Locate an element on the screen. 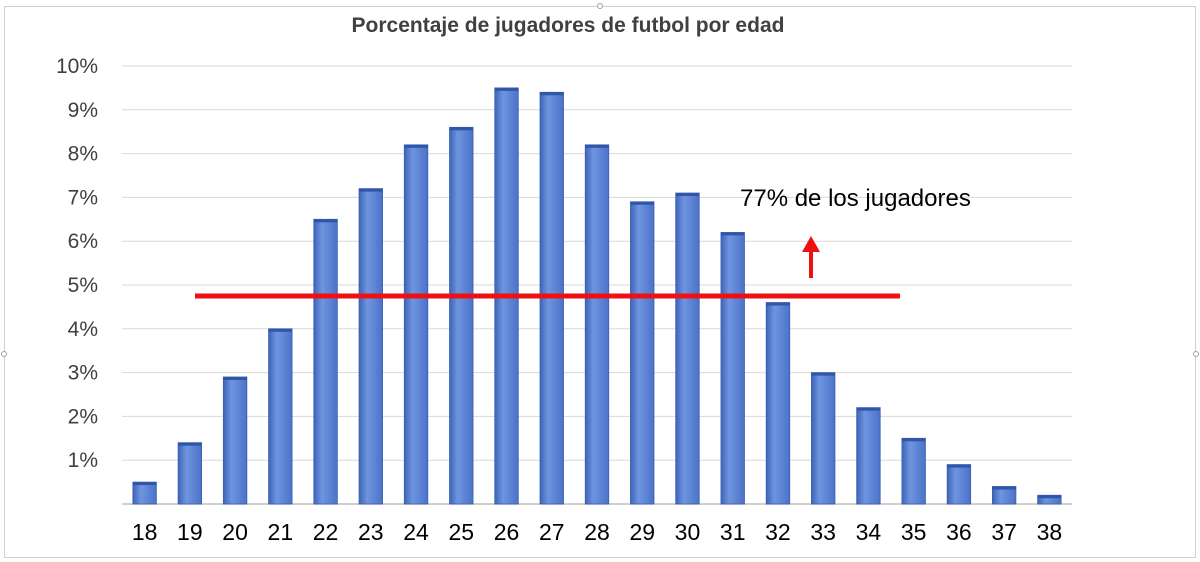 The width and height of the screenshot is (1200, 562). x-tick-label: 21 is located at coordinates (281, 532).